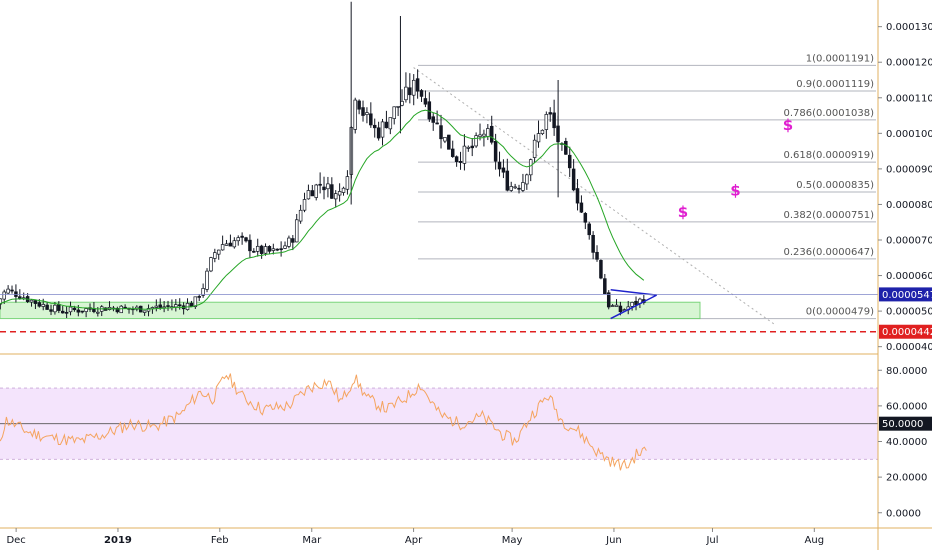 The image size is (932, 550). I want to click on rsi-midline-tag-text: 50.0000, so click(902, 424).